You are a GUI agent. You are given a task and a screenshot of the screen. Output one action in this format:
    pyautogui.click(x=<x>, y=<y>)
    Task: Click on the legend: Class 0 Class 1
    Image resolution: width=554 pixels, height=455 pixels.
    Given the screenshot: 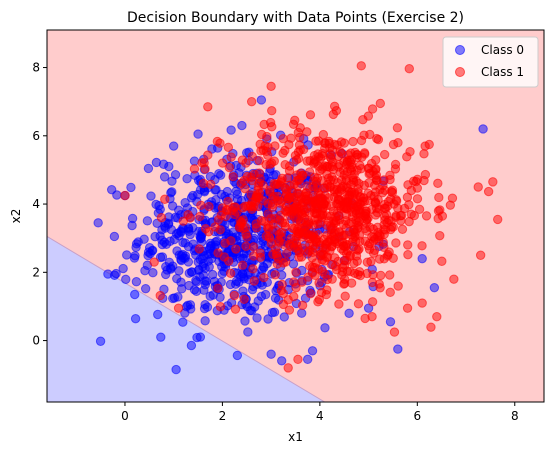 What is the action you would take?
    pyautogui.click(x=490, y=62)
    